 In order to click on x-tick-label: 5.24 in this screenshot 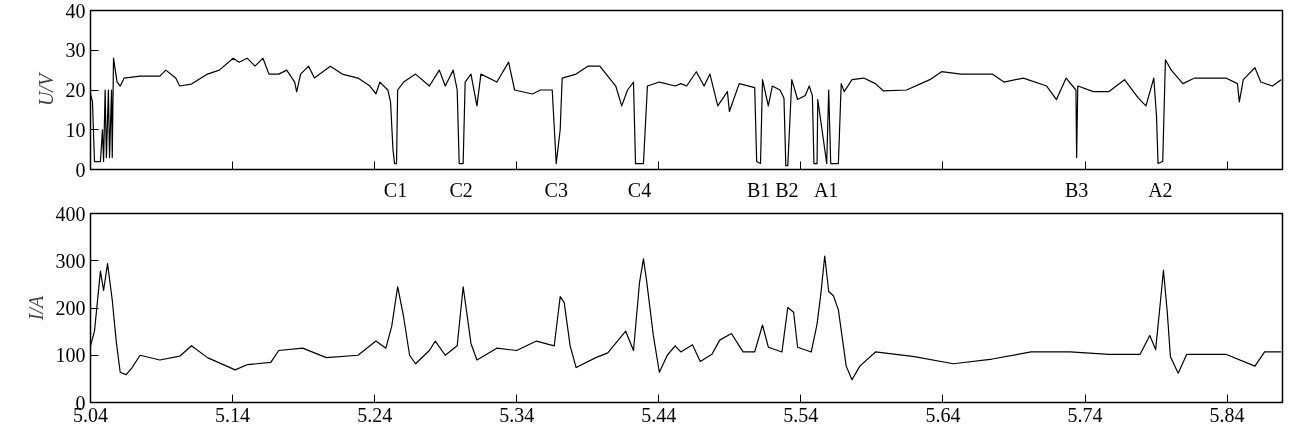, I will do `click(375, 414)`.